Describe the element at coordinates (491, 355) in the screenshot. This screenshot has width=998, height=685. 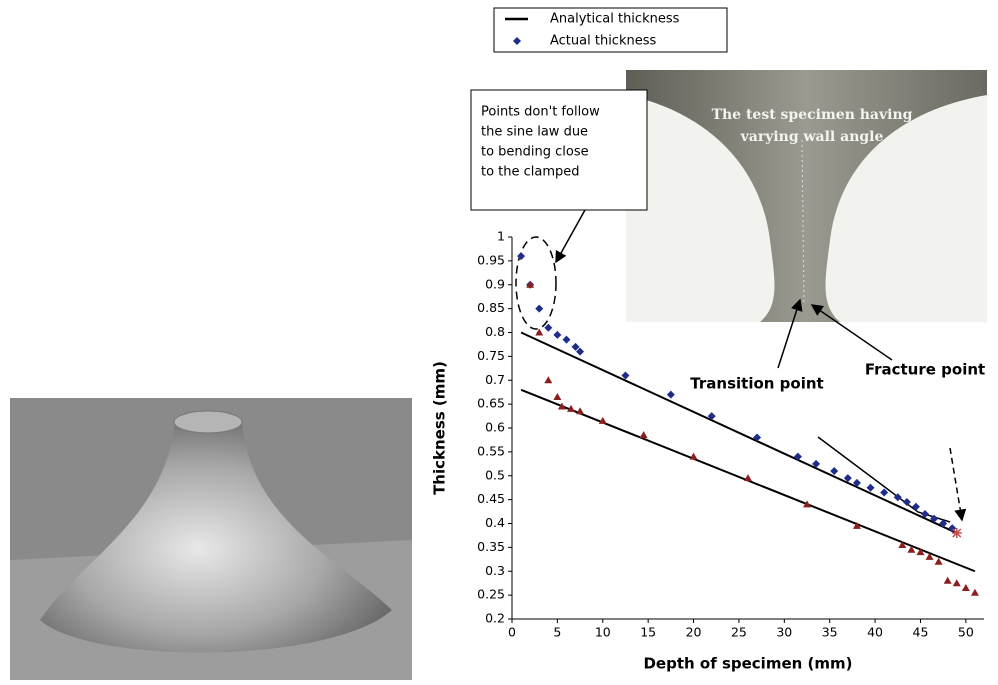
I see `y-tick-label: 0.75` at that location.